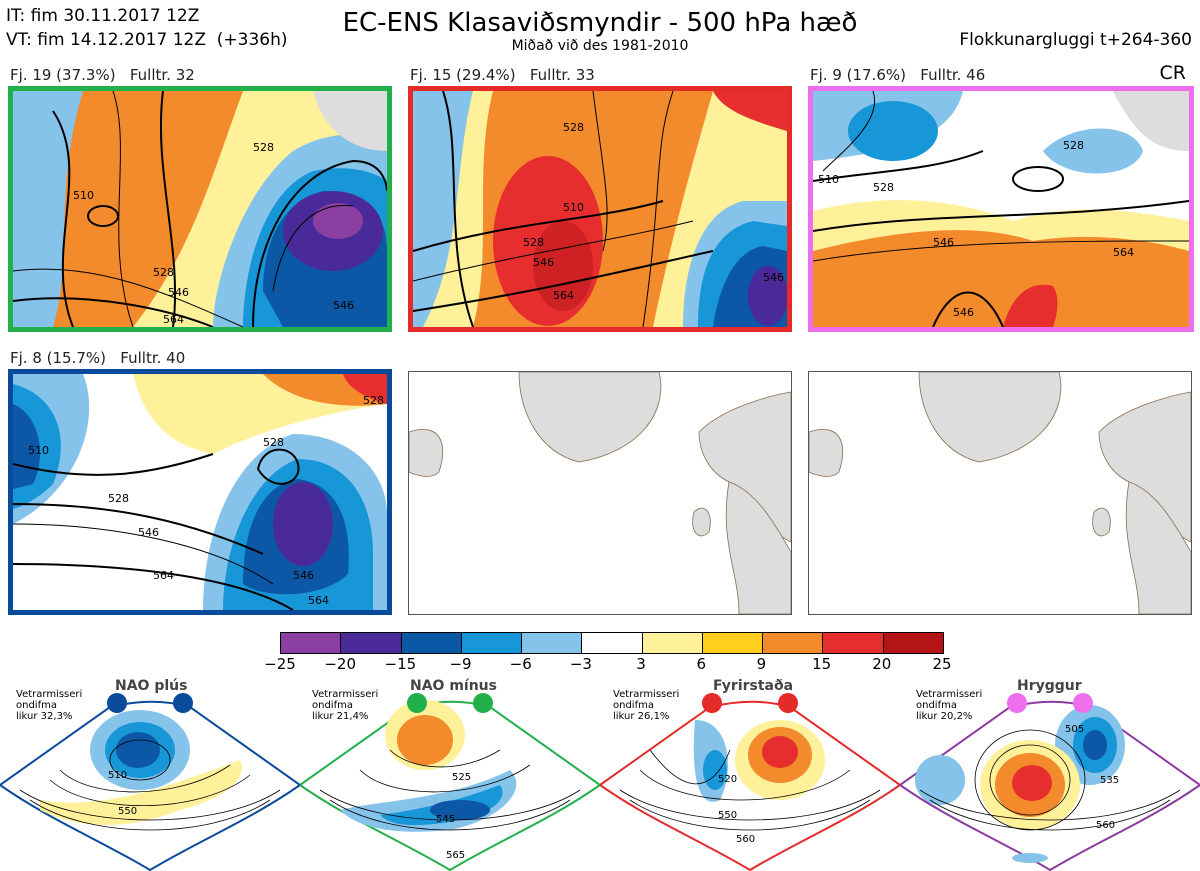  Describe the element at coordinates (117, 775) in the screenshot. I see `regime-contour: 510` at that location.